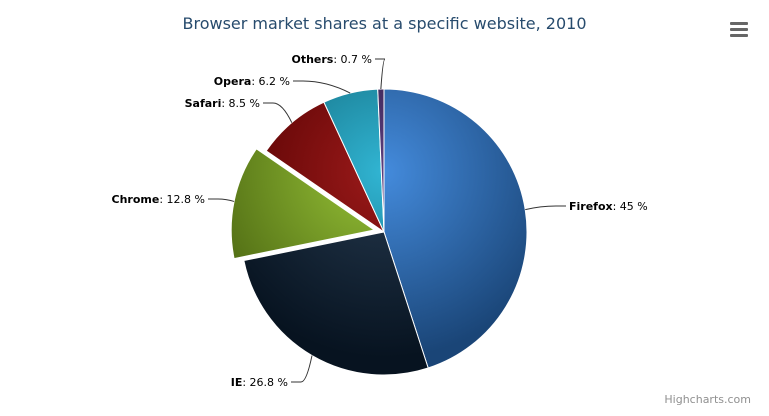 This screenshot has width=769, height=416. What do you see at coordinates (380, 74) in the screenshot?
I see `connector-others` at bounding box center [380, 74].